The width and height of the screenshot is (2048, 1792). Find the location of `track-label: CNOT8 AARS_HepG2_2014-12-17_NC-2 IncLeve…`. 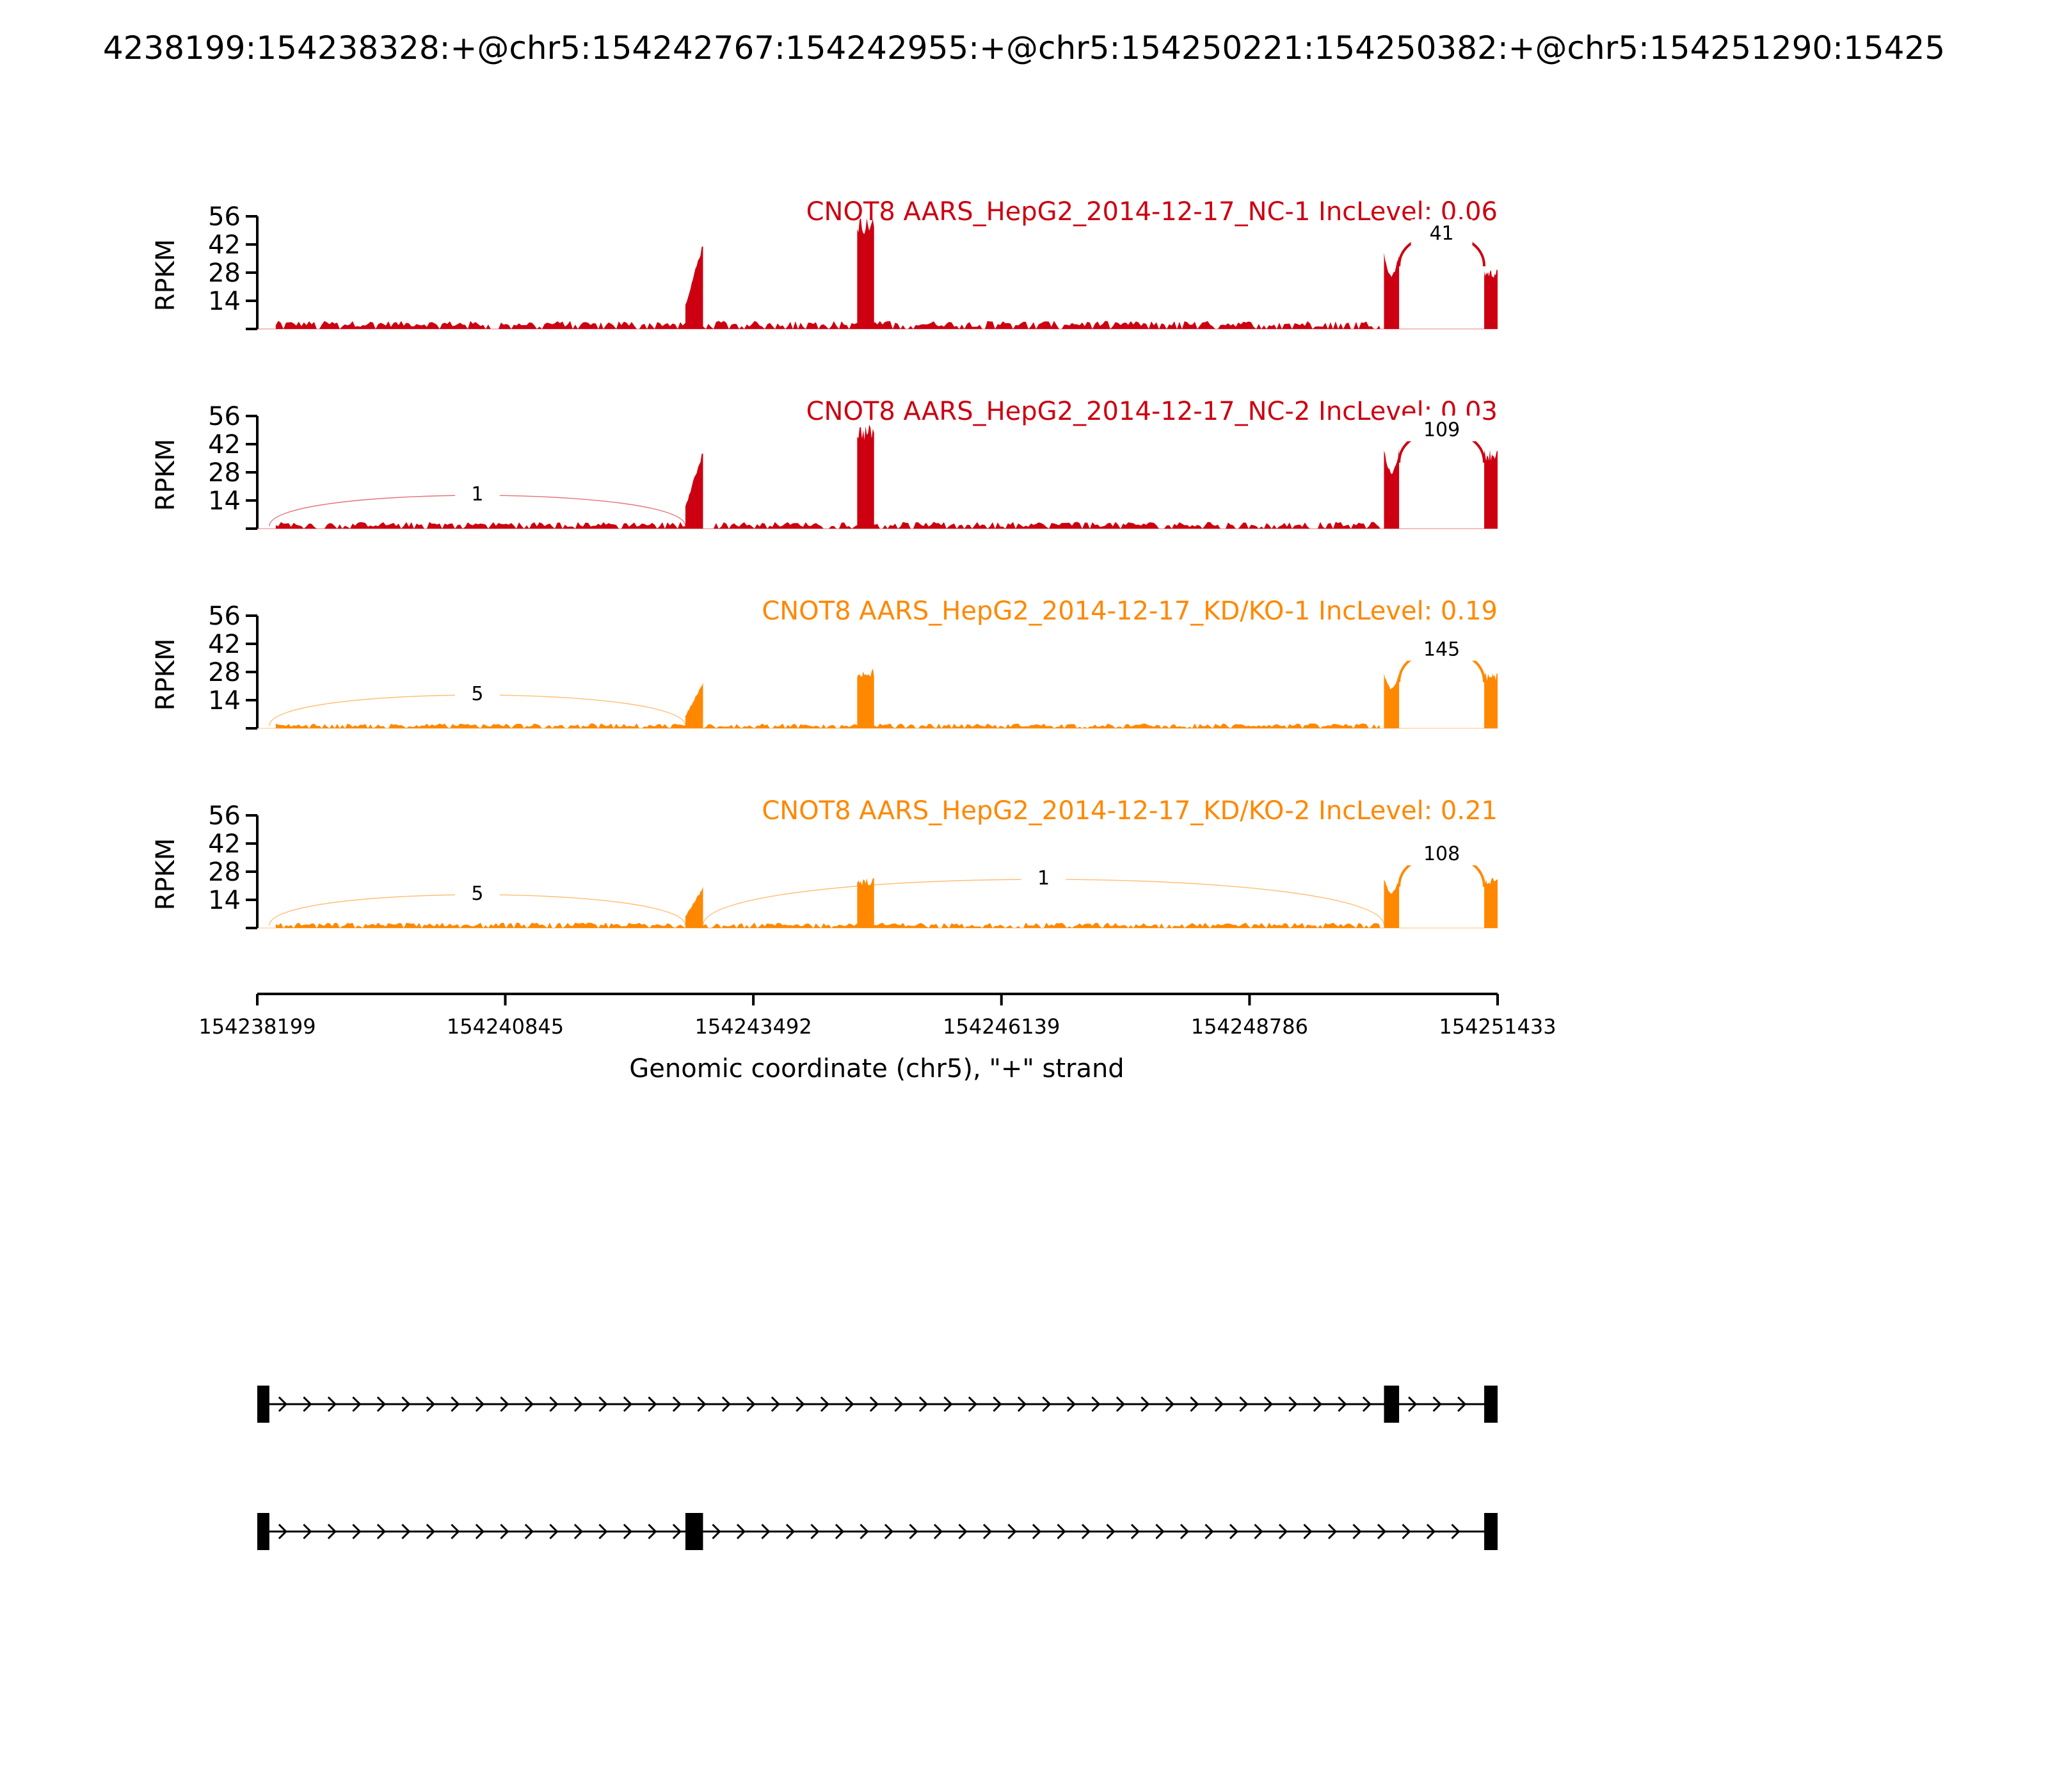

track-label: CNOT8 AARS_HepG2_2014-12-17_NC-2 IncLeve… is located at coordinates (1152, 411).